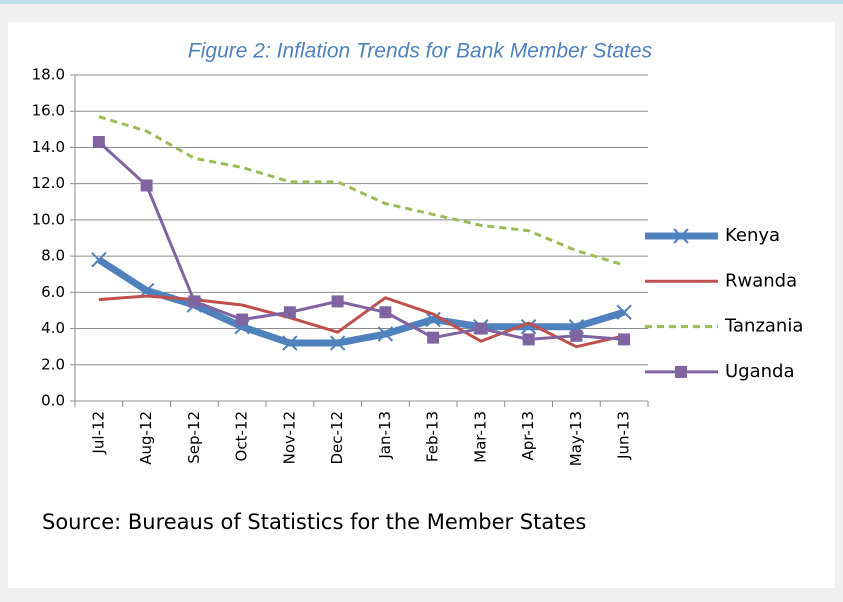 The height and width of the screenshot is (602, 843). Describe the element at coordinates (289, 437) in the screenshot. I see `x-tick-label: Nov-12` at that location.